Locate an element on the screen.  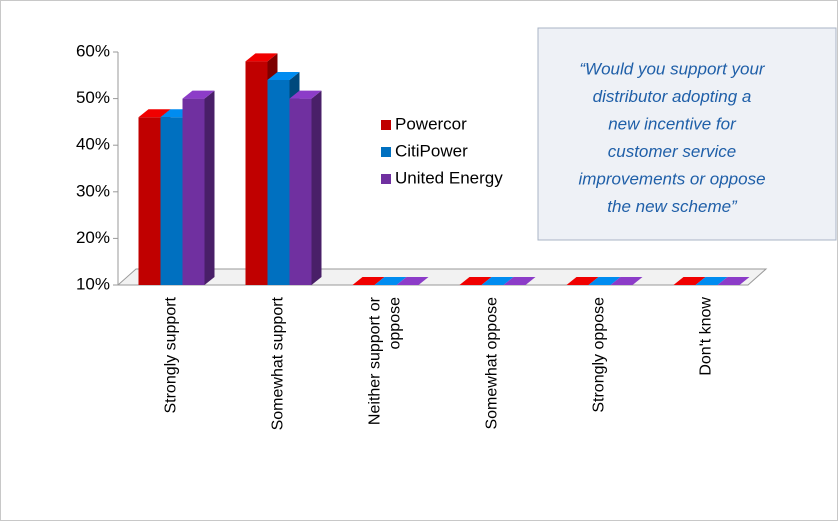
y-tick-label: 20% is located at coordinates (93, 237).